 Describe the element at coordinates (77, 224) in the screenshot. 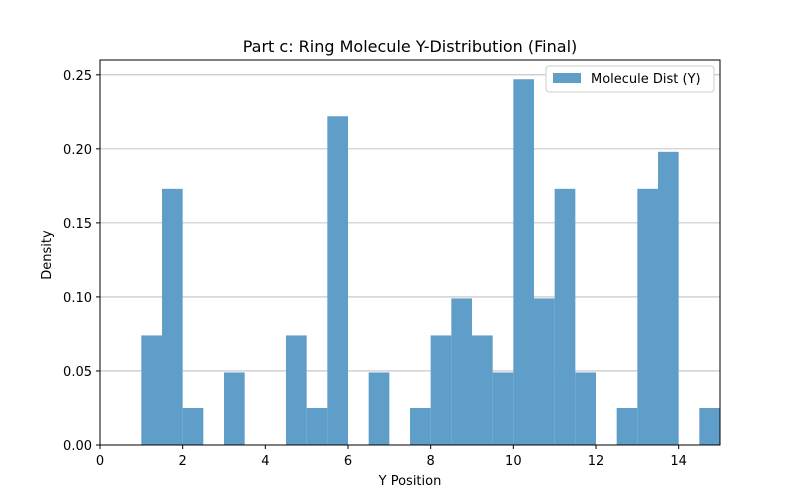

I see `y-tick-label: 0.15` at that location.